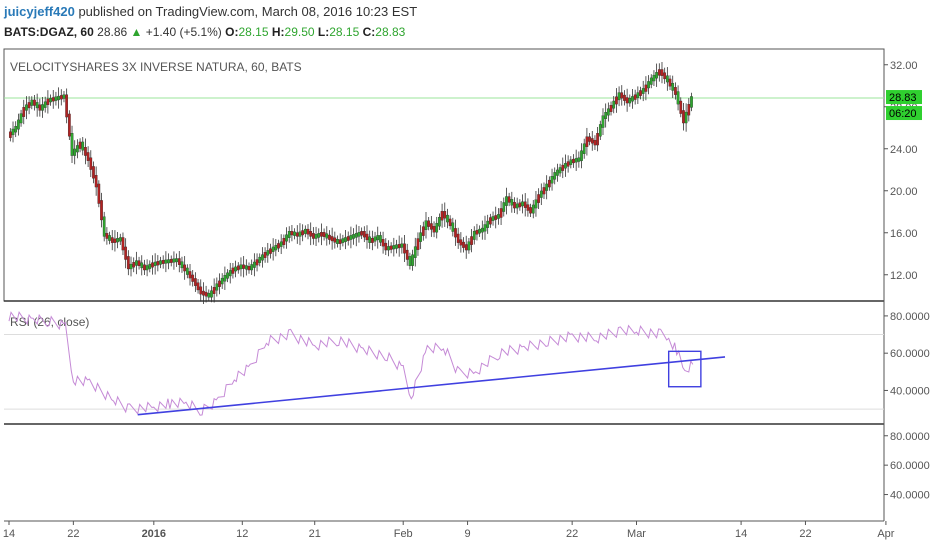 The image size is (932, 550). I want to click on price-tick-label: 12.00, so click(904, 276).